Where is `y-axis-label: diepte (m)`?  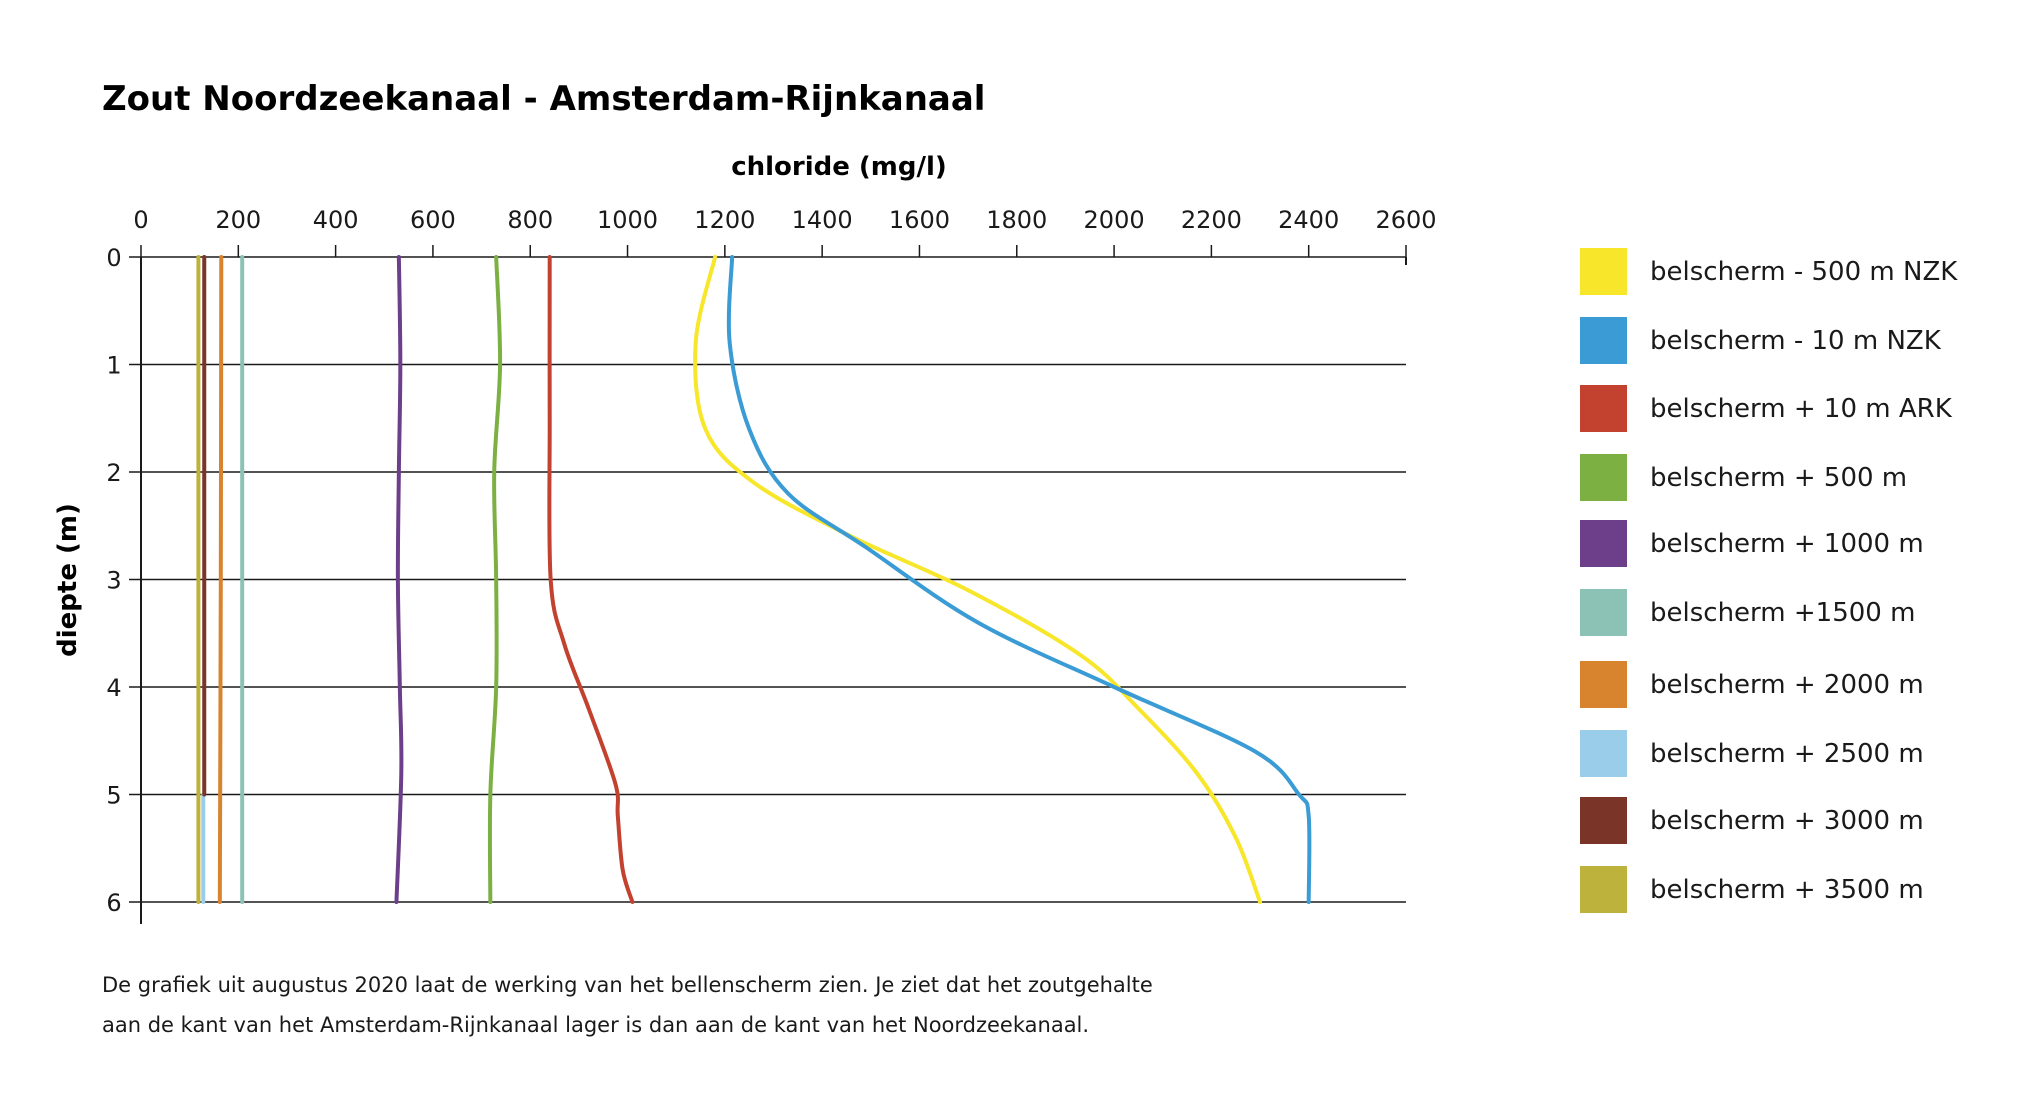
y-axis-label: diepte (m) is located at coordinates (68, 580).